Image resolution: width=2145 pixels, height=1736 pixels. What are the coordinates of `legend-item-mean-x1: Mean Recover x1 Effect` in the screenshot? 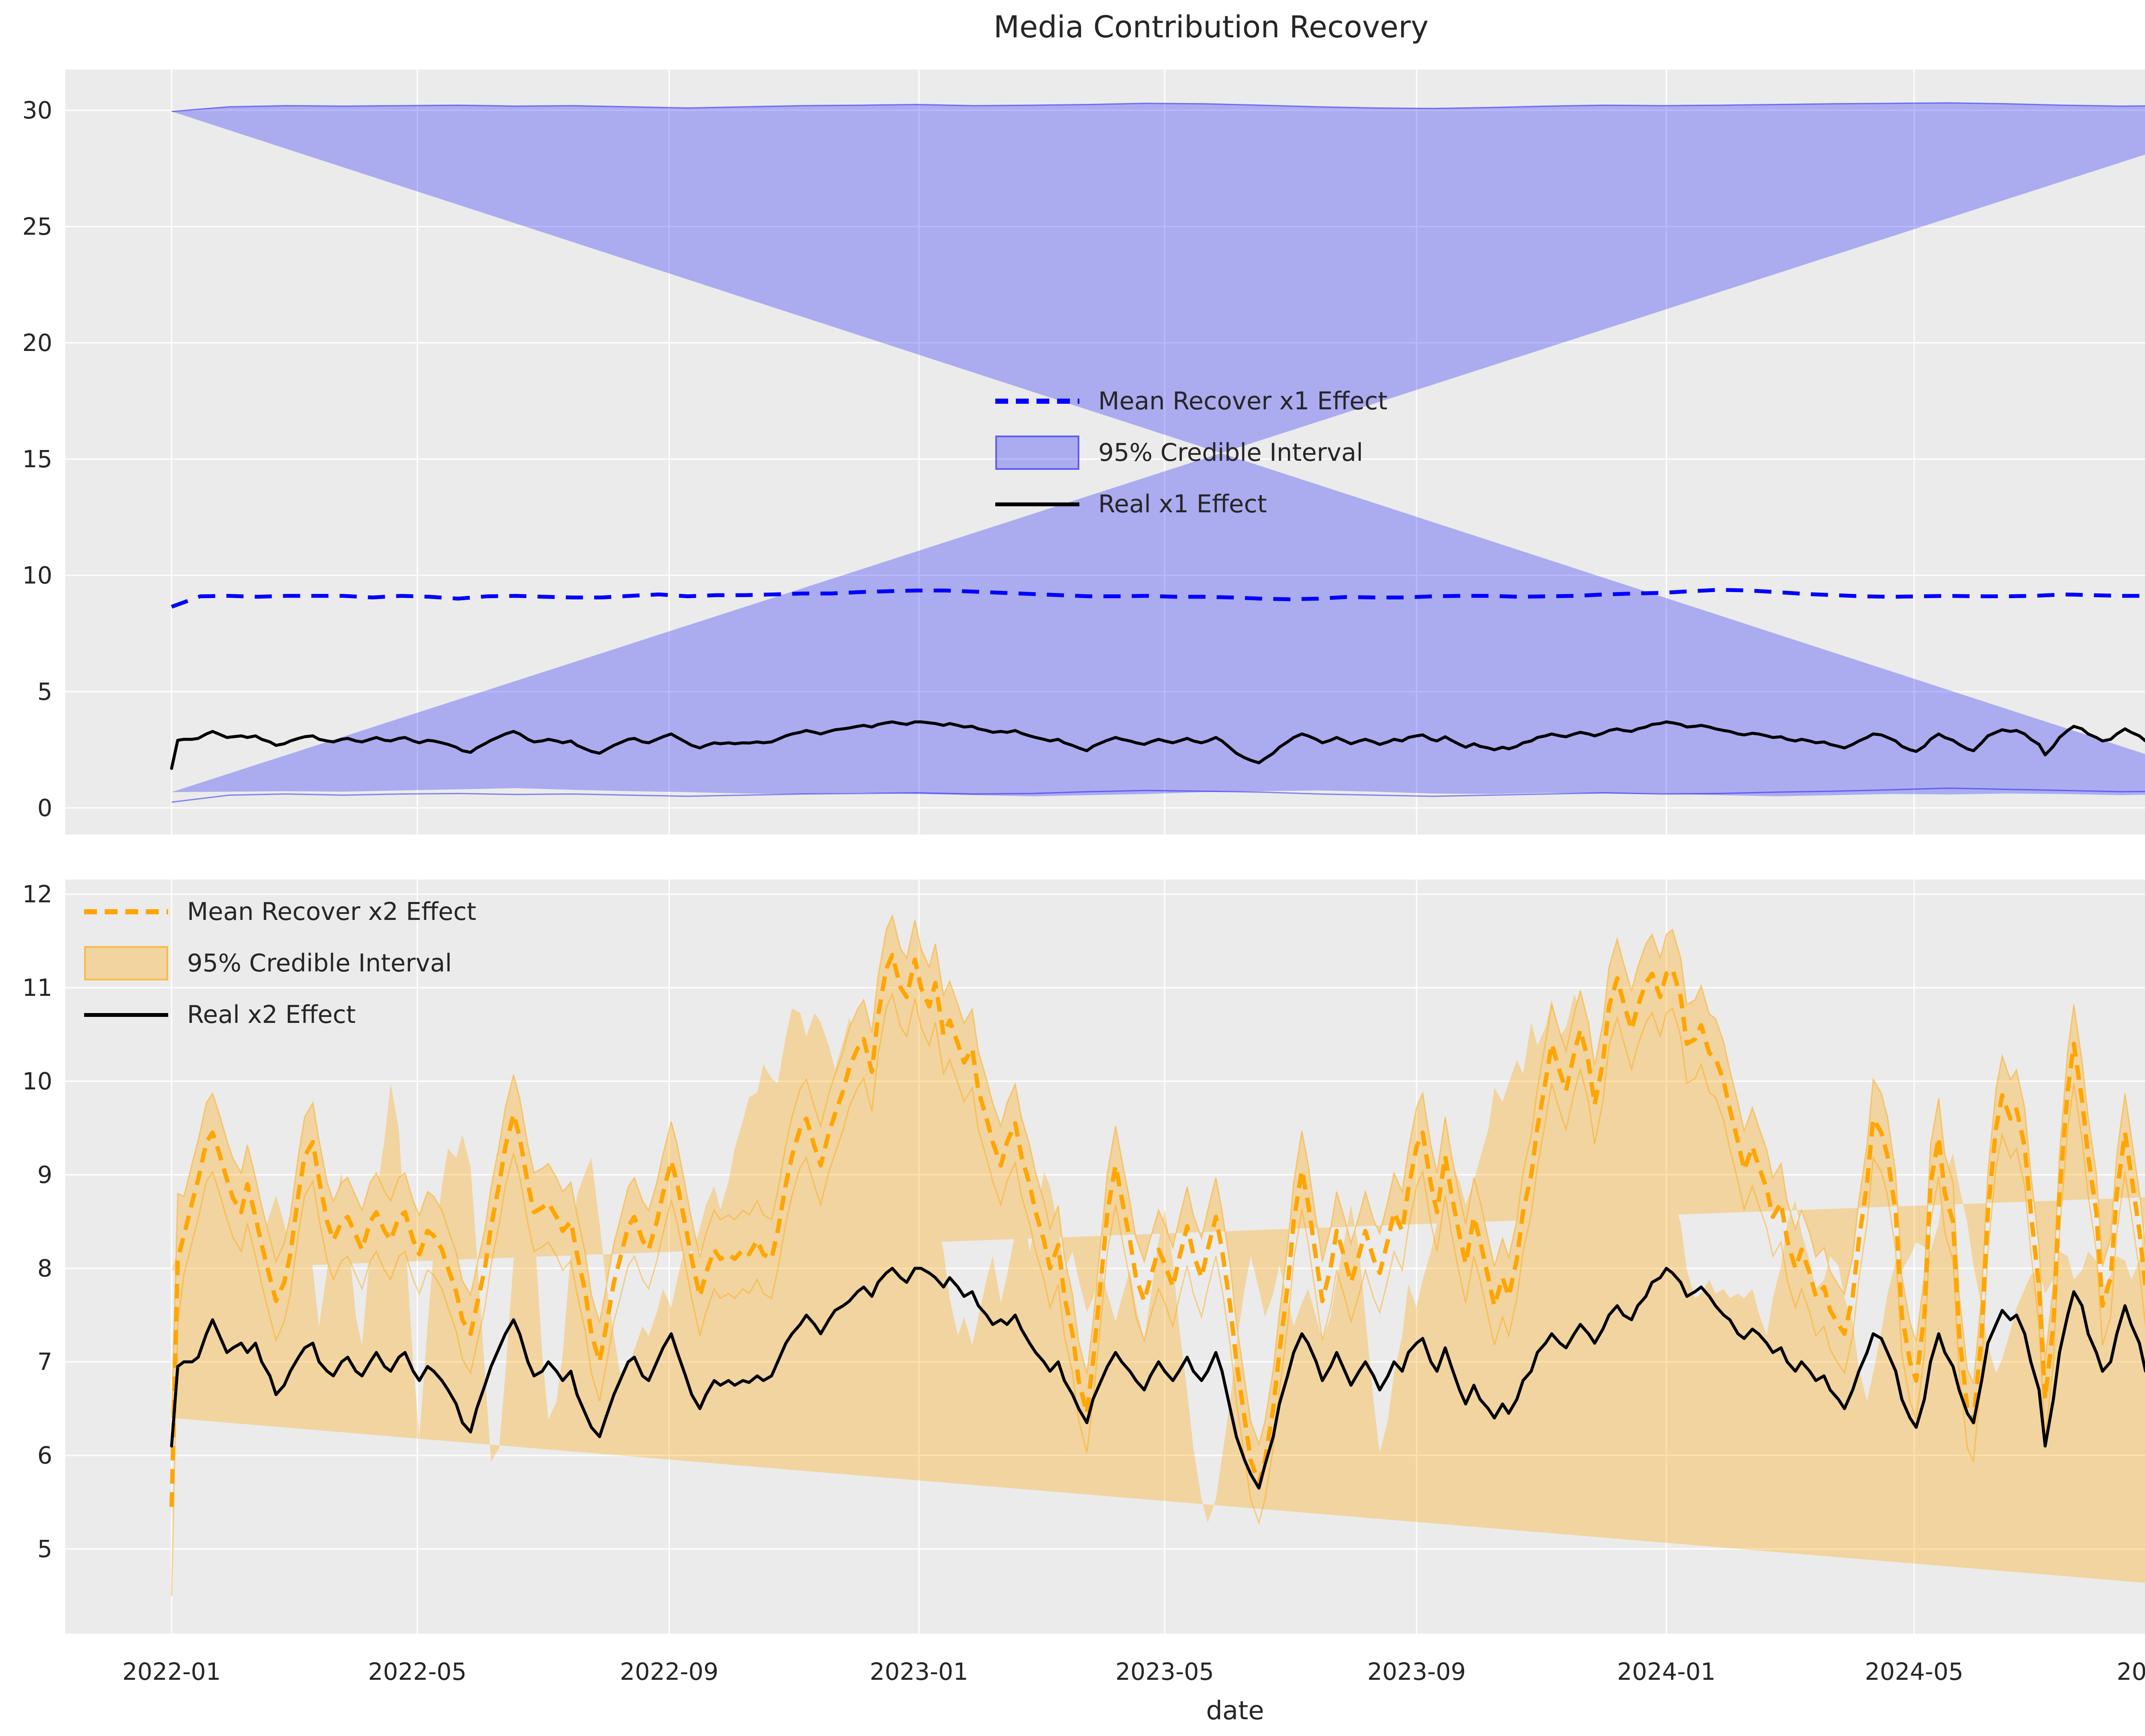 It's located at (1191, 401).